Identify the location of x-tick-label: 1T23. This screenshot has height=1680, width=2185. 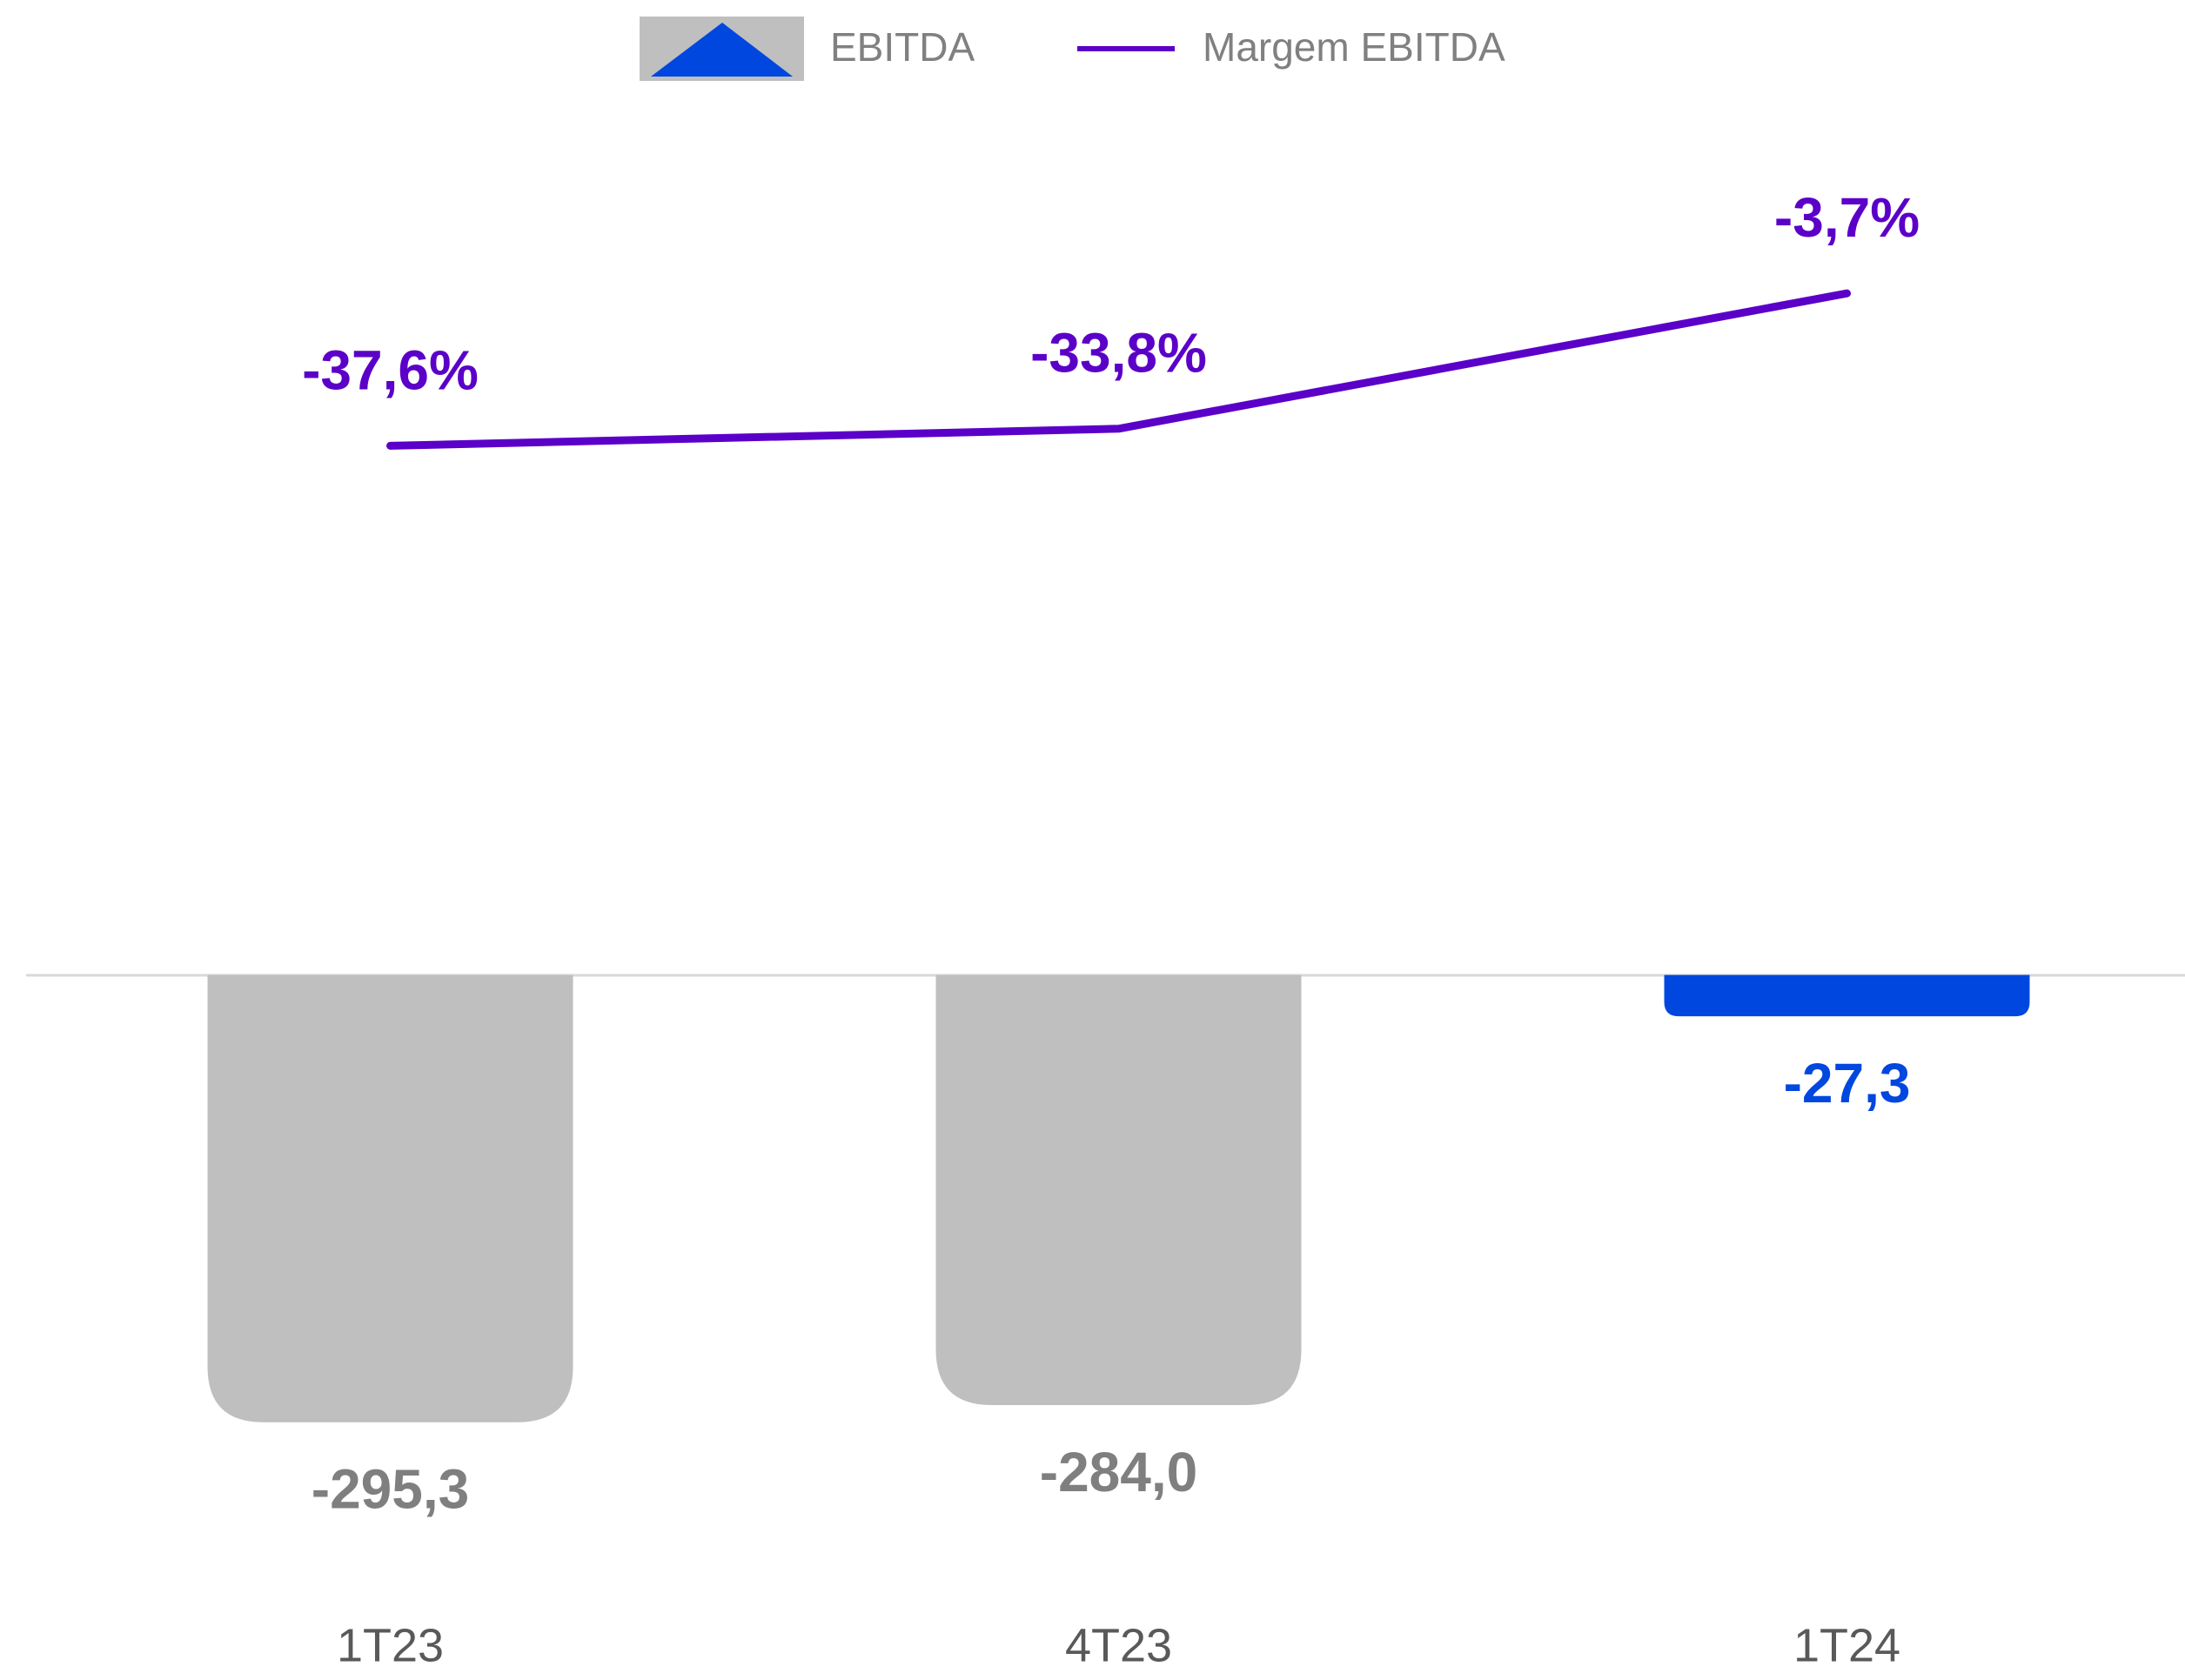
(390, 1645).